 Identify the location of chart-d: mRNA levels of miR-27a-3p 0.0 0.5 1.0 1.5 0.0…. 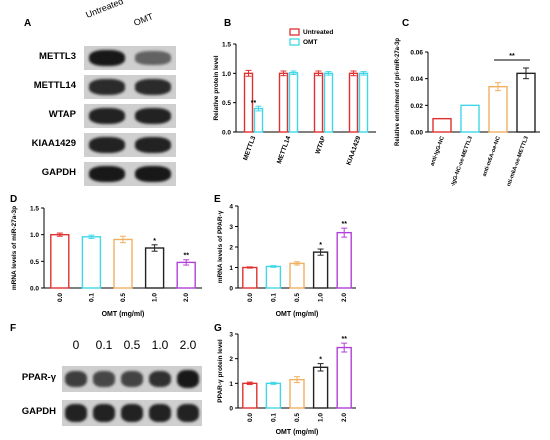
(106, 262).